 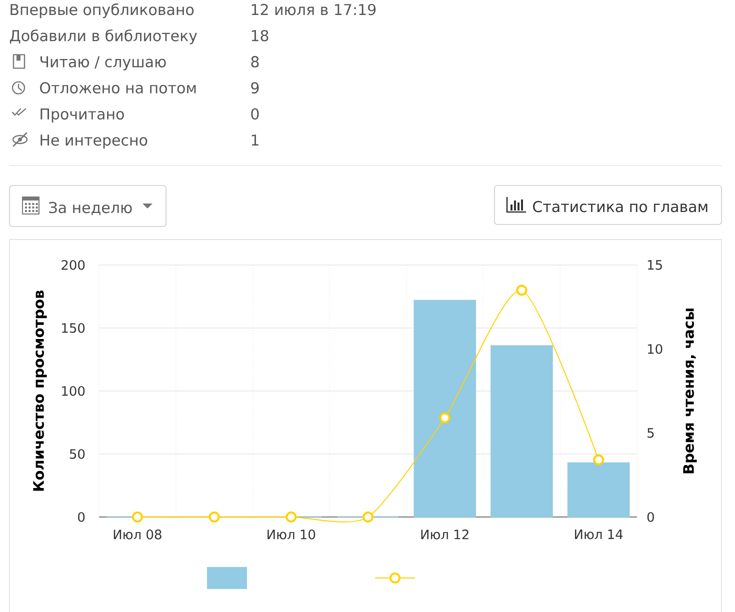 What do you see at coordinates (90, 209) in the screenshot?
I see `text: За неделю` at bounding box center [90, 209].